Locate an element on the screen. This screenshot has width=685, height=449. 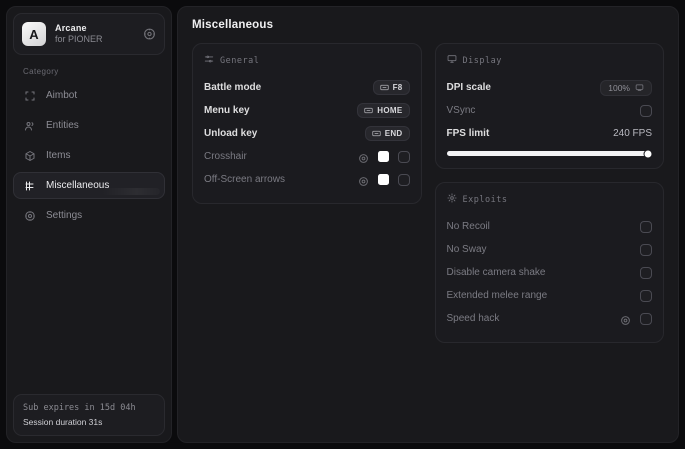
keybind-badge-unload-key: END is located at coordinates (387, 133).